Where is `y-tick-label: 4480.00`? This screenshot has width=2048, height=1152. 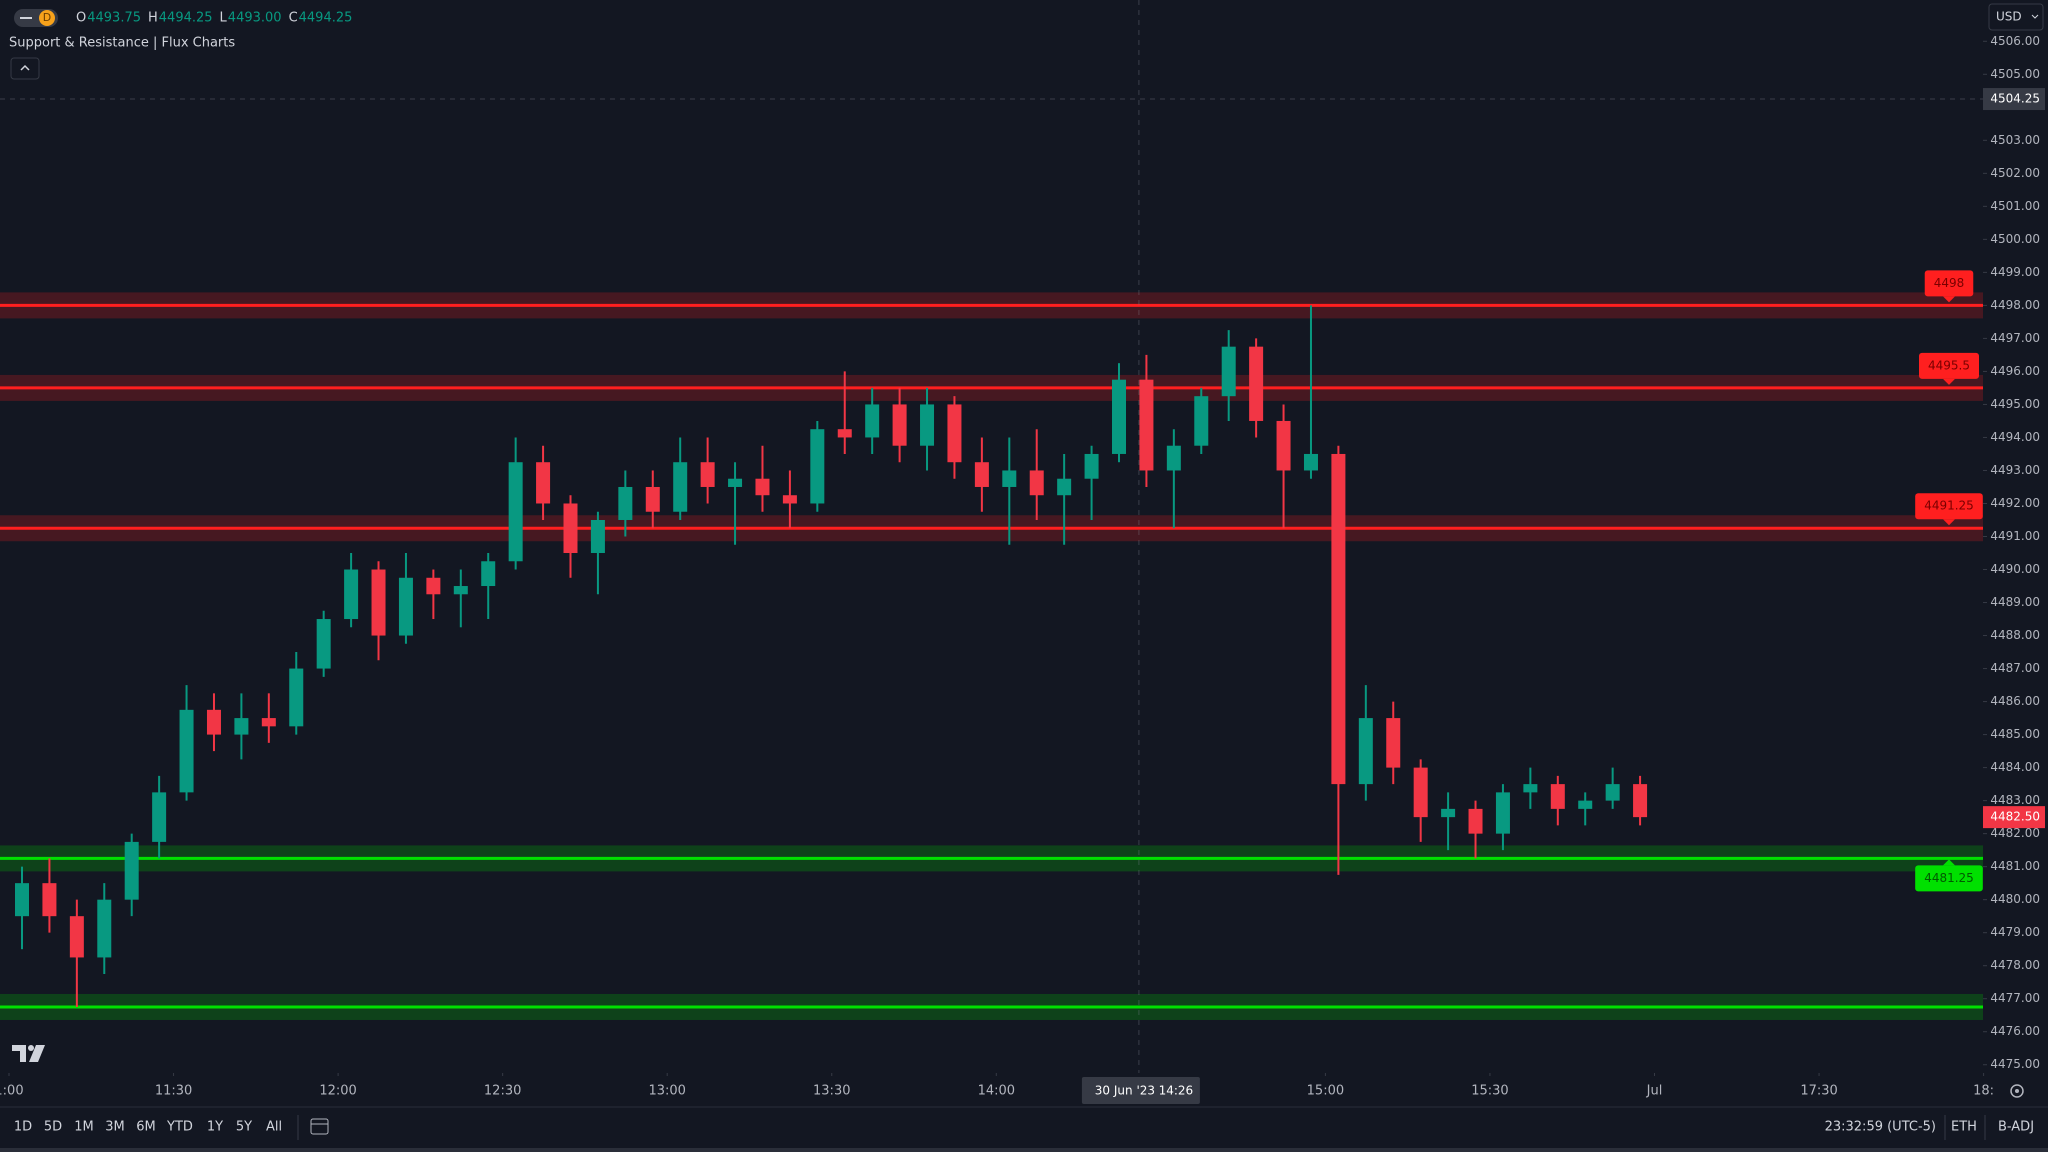 y-tick-label: 4480.00 is located at coordinates (2015, 899).